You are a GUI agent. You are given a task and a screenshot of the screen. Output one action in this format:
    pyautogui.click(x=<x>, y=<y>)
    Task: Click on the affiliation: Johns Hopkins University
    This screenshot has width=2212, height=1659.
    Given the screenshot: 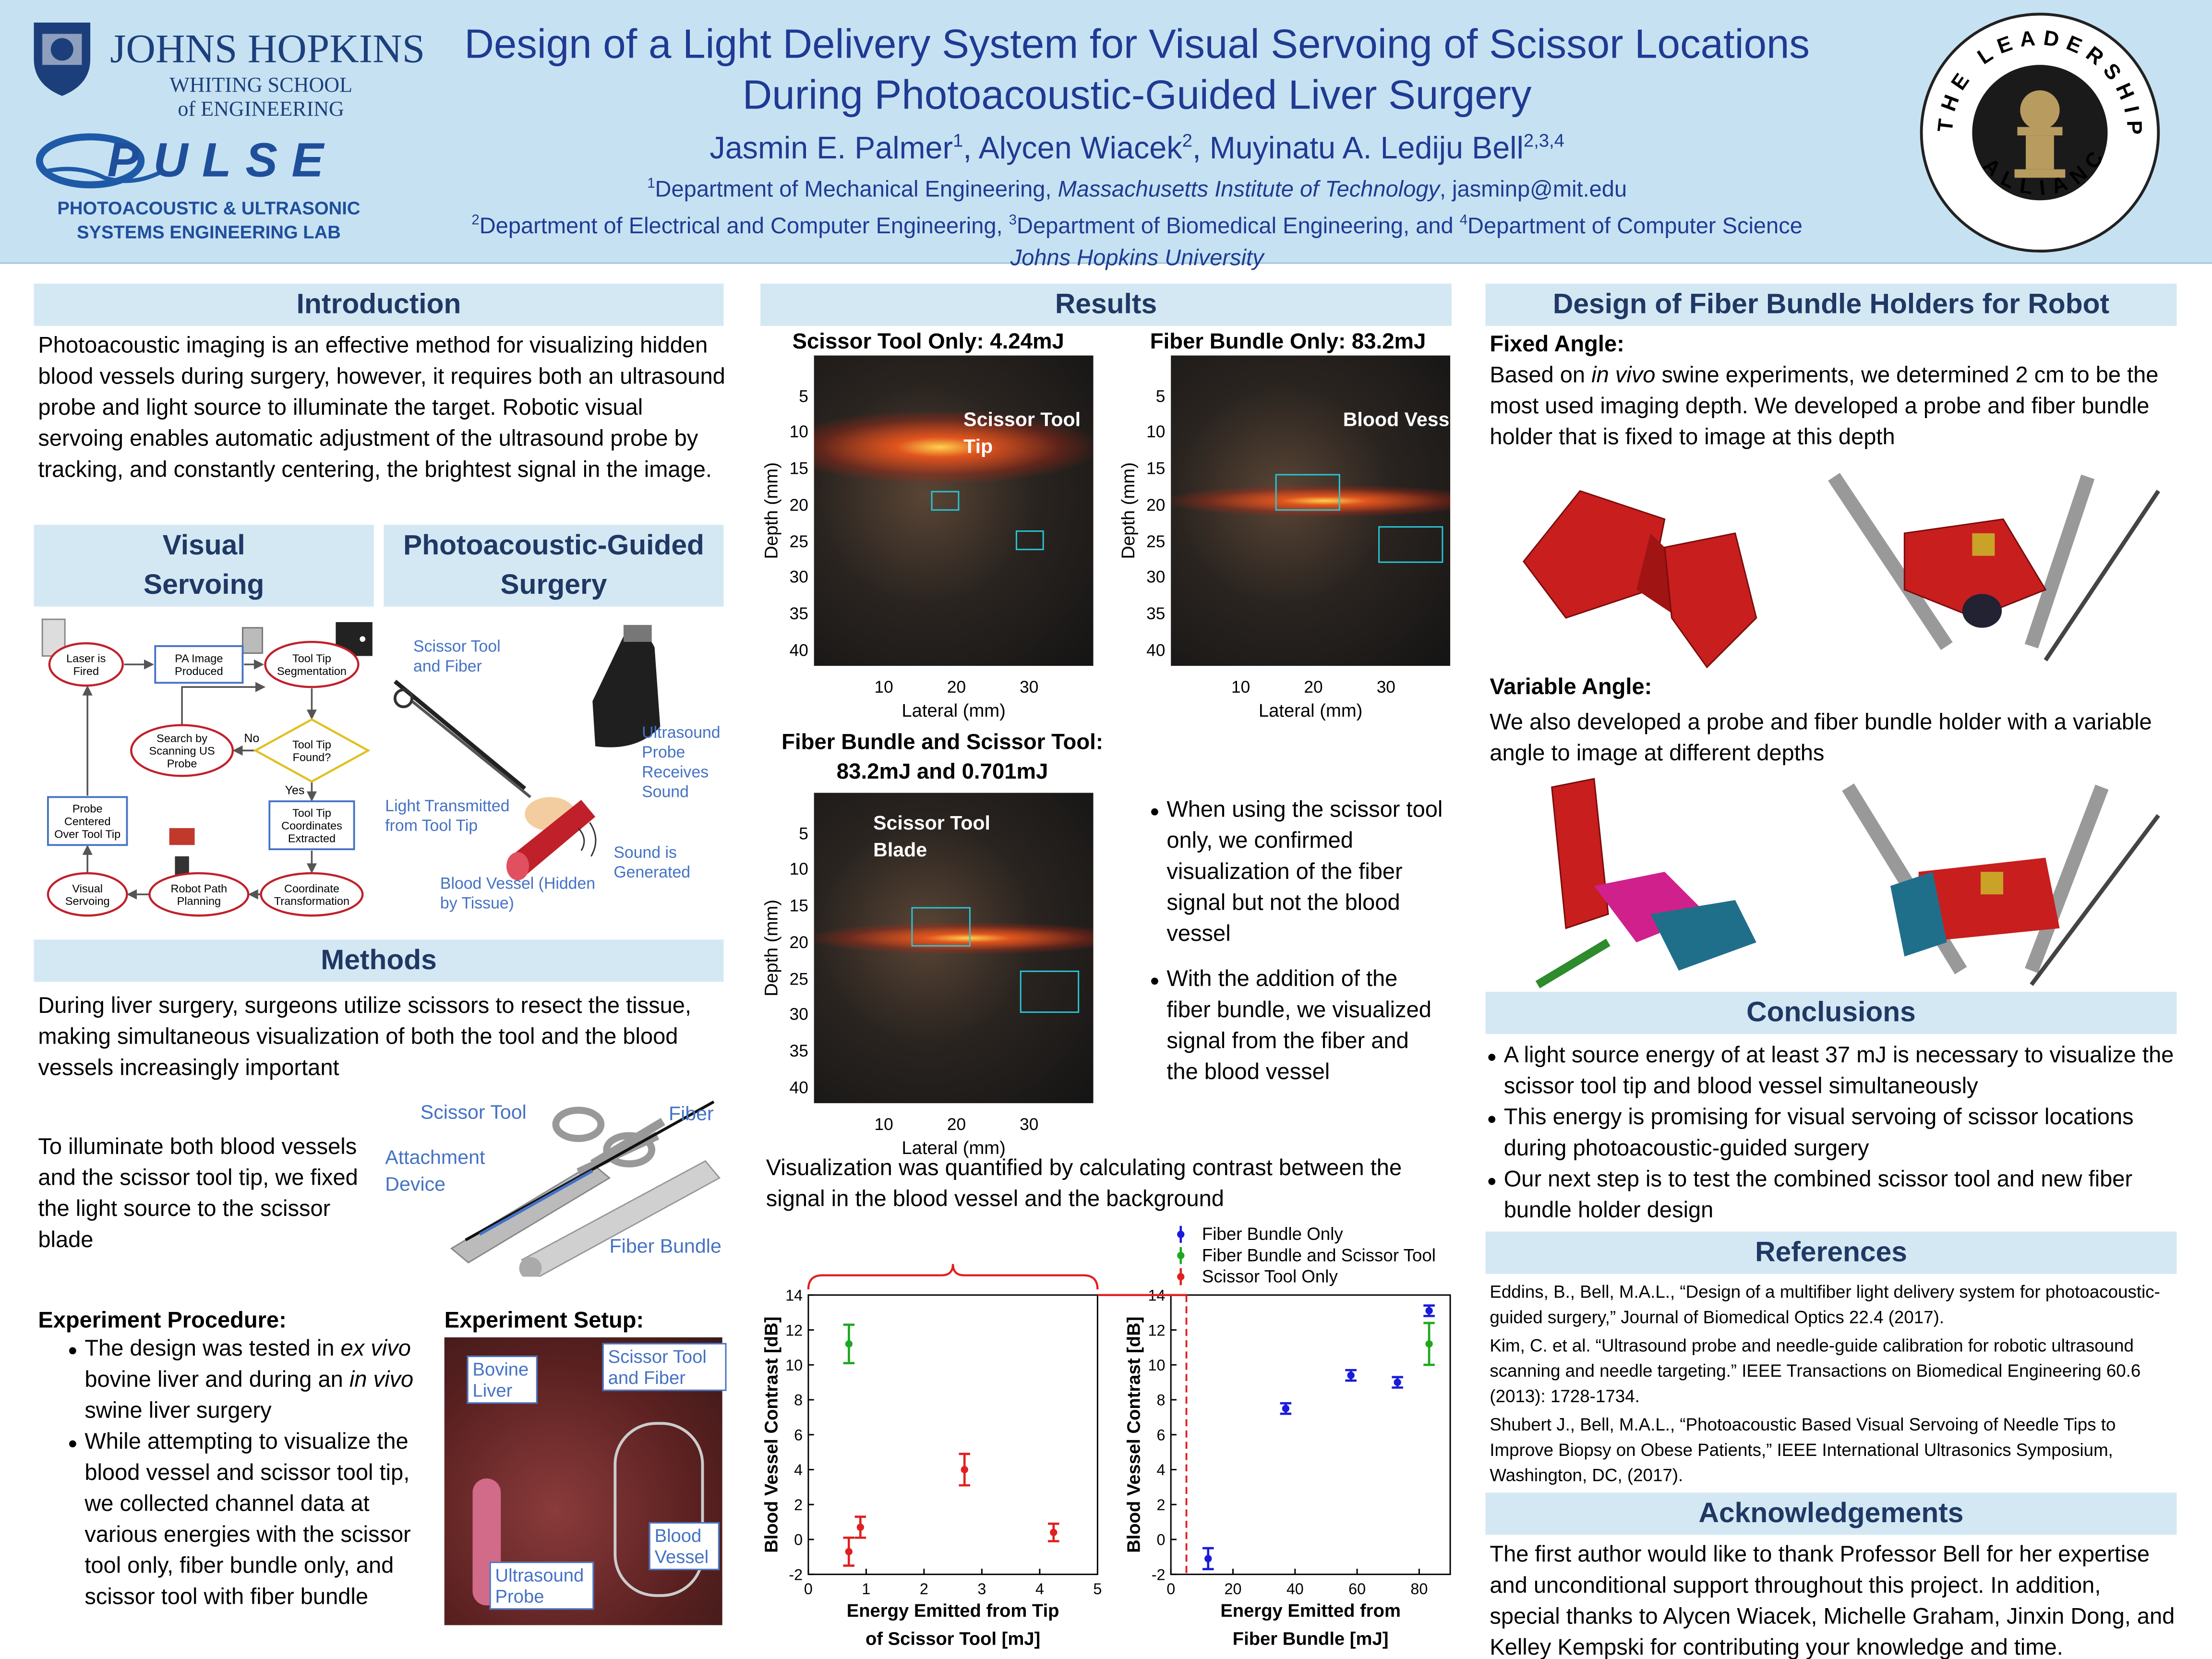 What is the action you would take?
    pyautogui.click(x=1137, y=259)
    